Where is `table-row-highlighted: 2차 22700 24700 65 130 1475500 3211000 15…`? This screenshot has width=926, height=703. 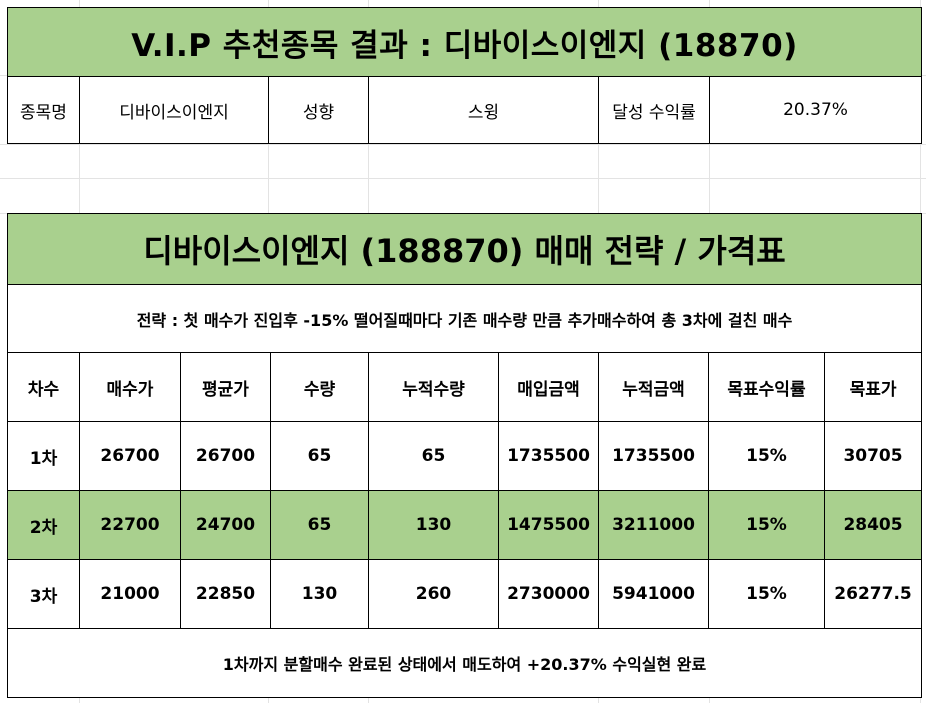
table-row-highlighted: 2차 22700 24700 65 130 1475500 3211000 15… is located at coordinates (465, 525).